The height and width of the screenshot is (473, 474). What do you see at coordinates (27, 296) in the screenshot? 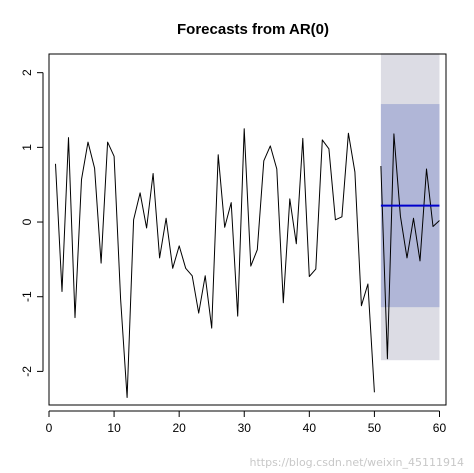
I see `y-tick-label: -1` at bounding box center [27, 296].